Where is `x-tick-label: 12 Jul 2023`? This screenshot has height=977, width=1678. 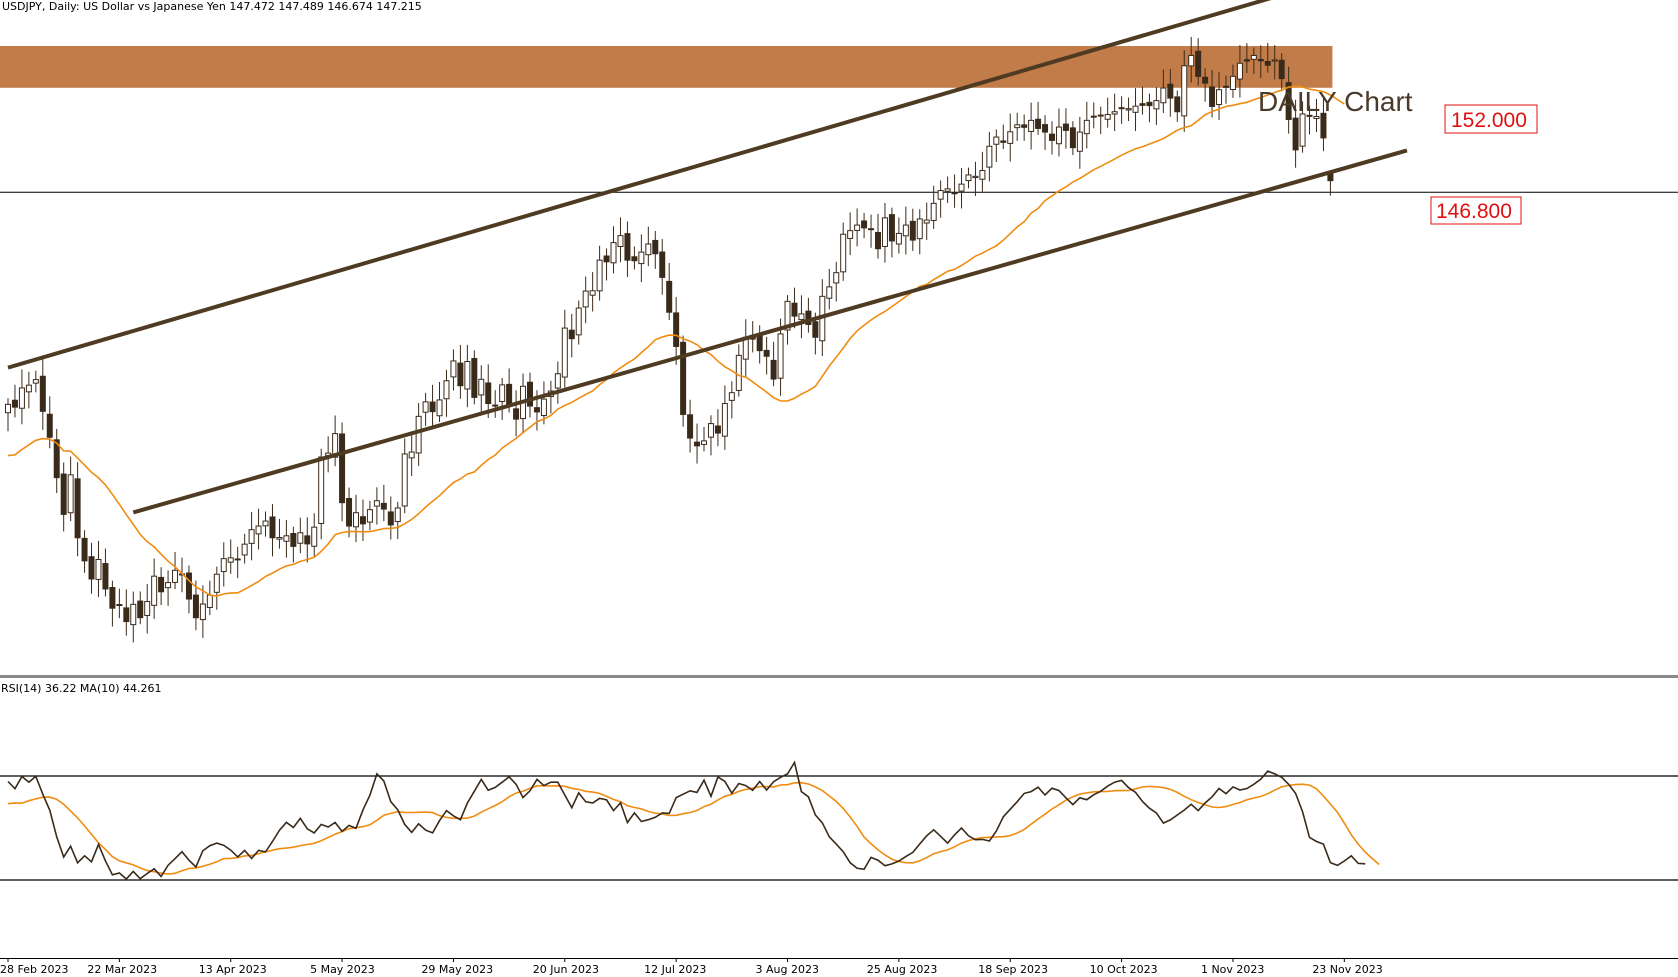 x-tick-label: 12 Jul 2023 is located at coordinates (675, 969).